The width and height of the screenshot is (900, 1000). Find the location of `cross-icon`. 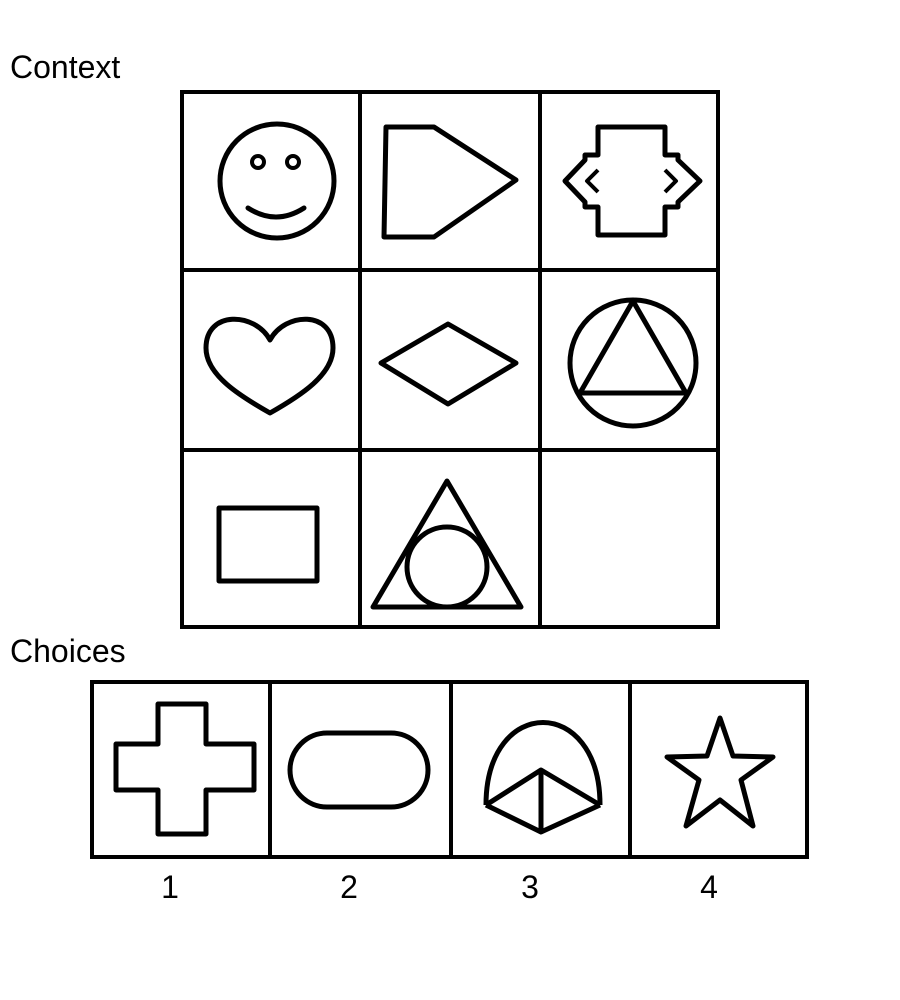

cross-icon is located at coordinates (185, 769).